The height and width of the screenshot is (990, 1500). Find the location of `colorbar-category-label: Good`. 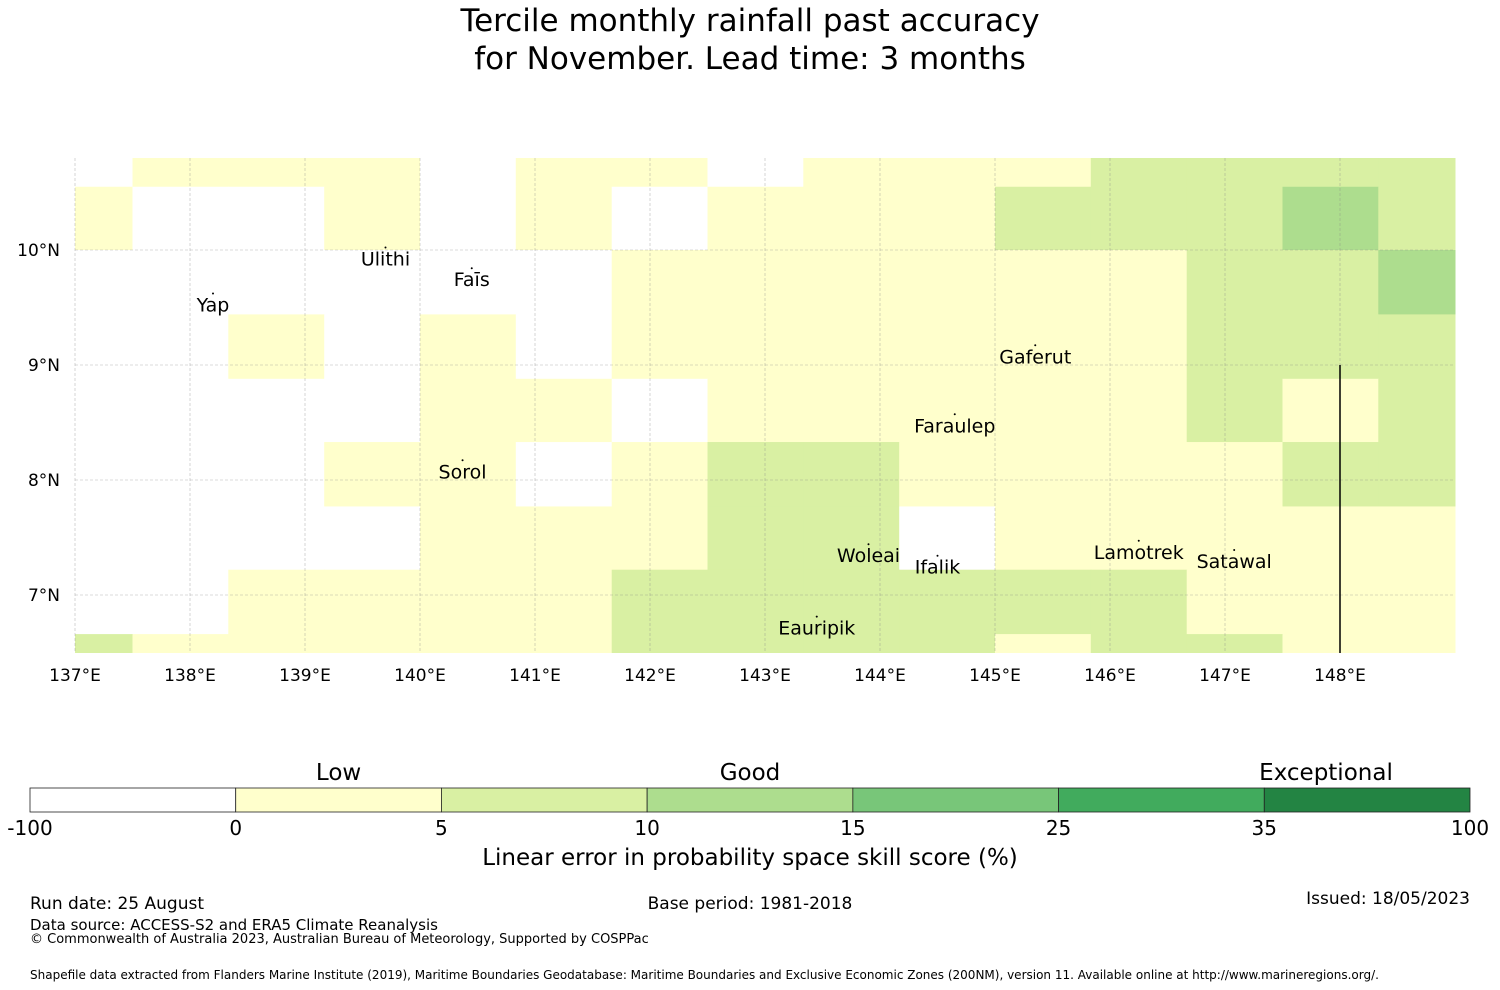

colorbar-category-label: Good is located at coordinates (750, 773).